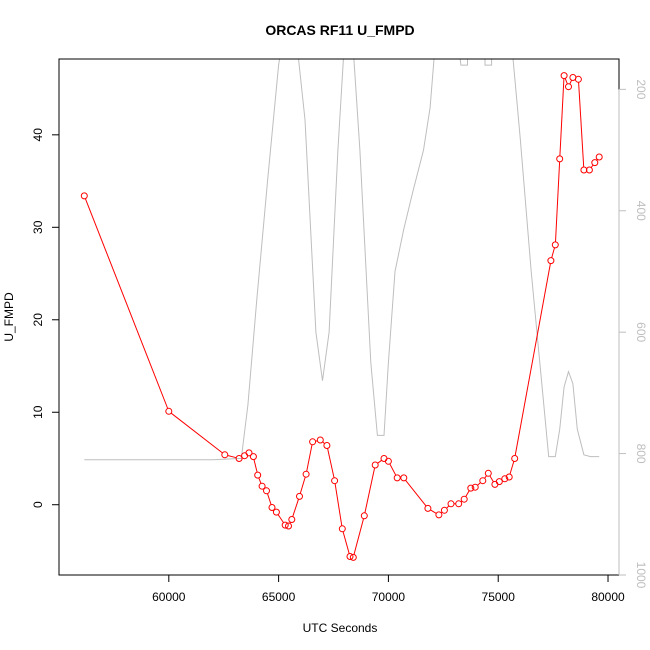 The image size is (650, 650). Describe the element at coordinates (45, 318) in the screenshot. I see `y-axis: 0 10 20 30 40` at that location.